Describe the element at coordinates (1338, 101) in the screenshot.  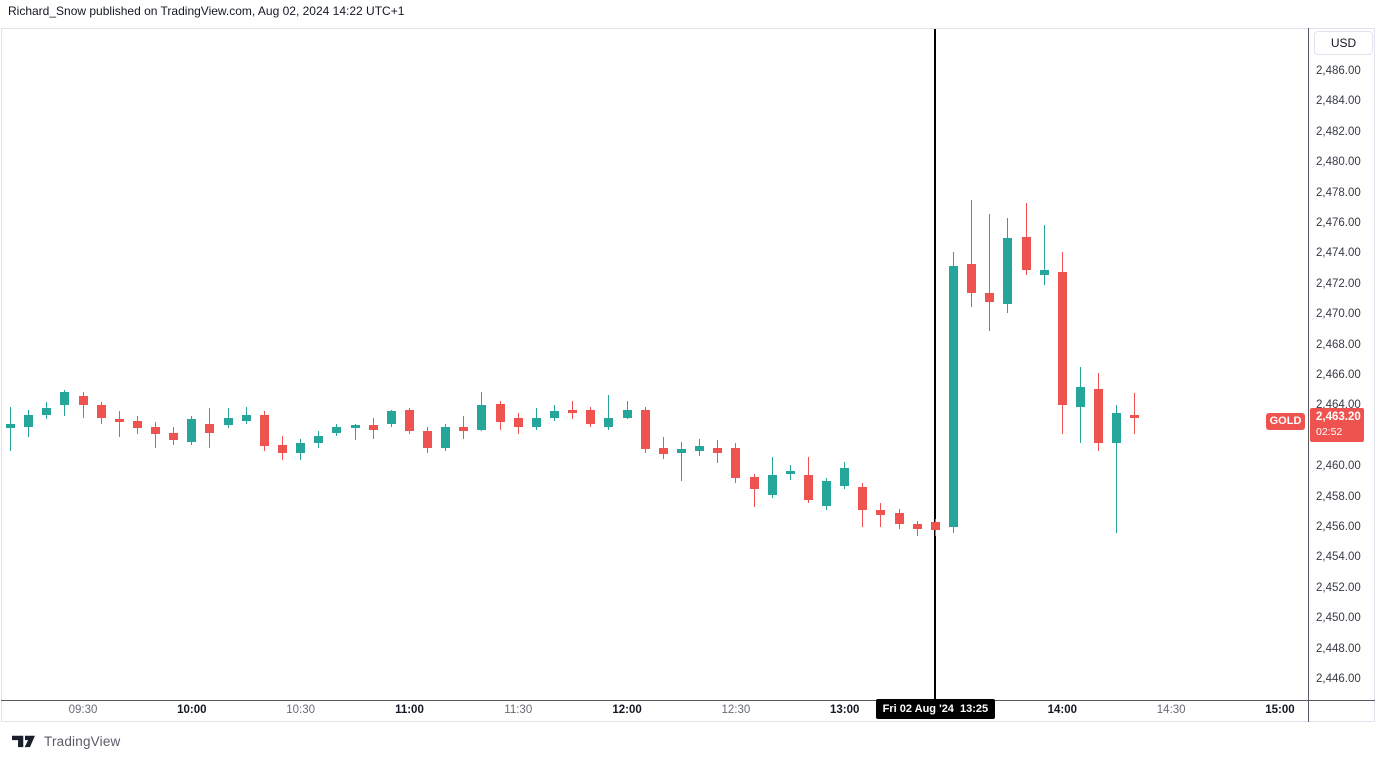
I see `price-tick-label: 2,484.00` at that location.